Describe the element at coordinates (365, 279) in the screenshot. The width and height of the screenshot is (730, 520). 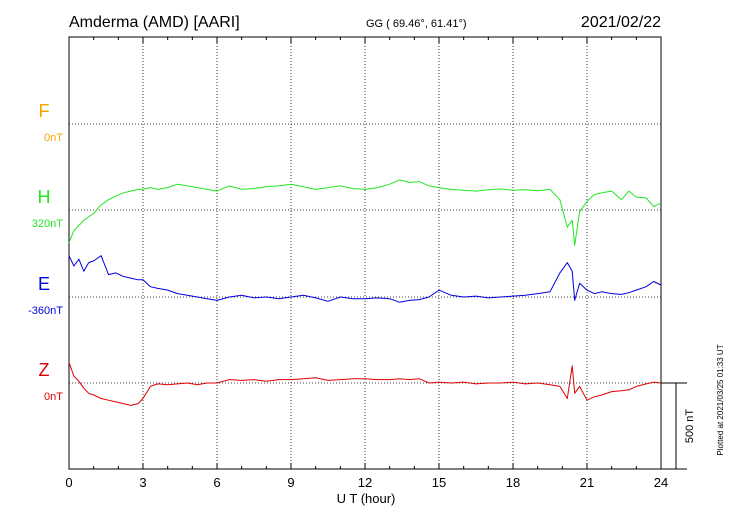
I see `series-line-e` at that location.